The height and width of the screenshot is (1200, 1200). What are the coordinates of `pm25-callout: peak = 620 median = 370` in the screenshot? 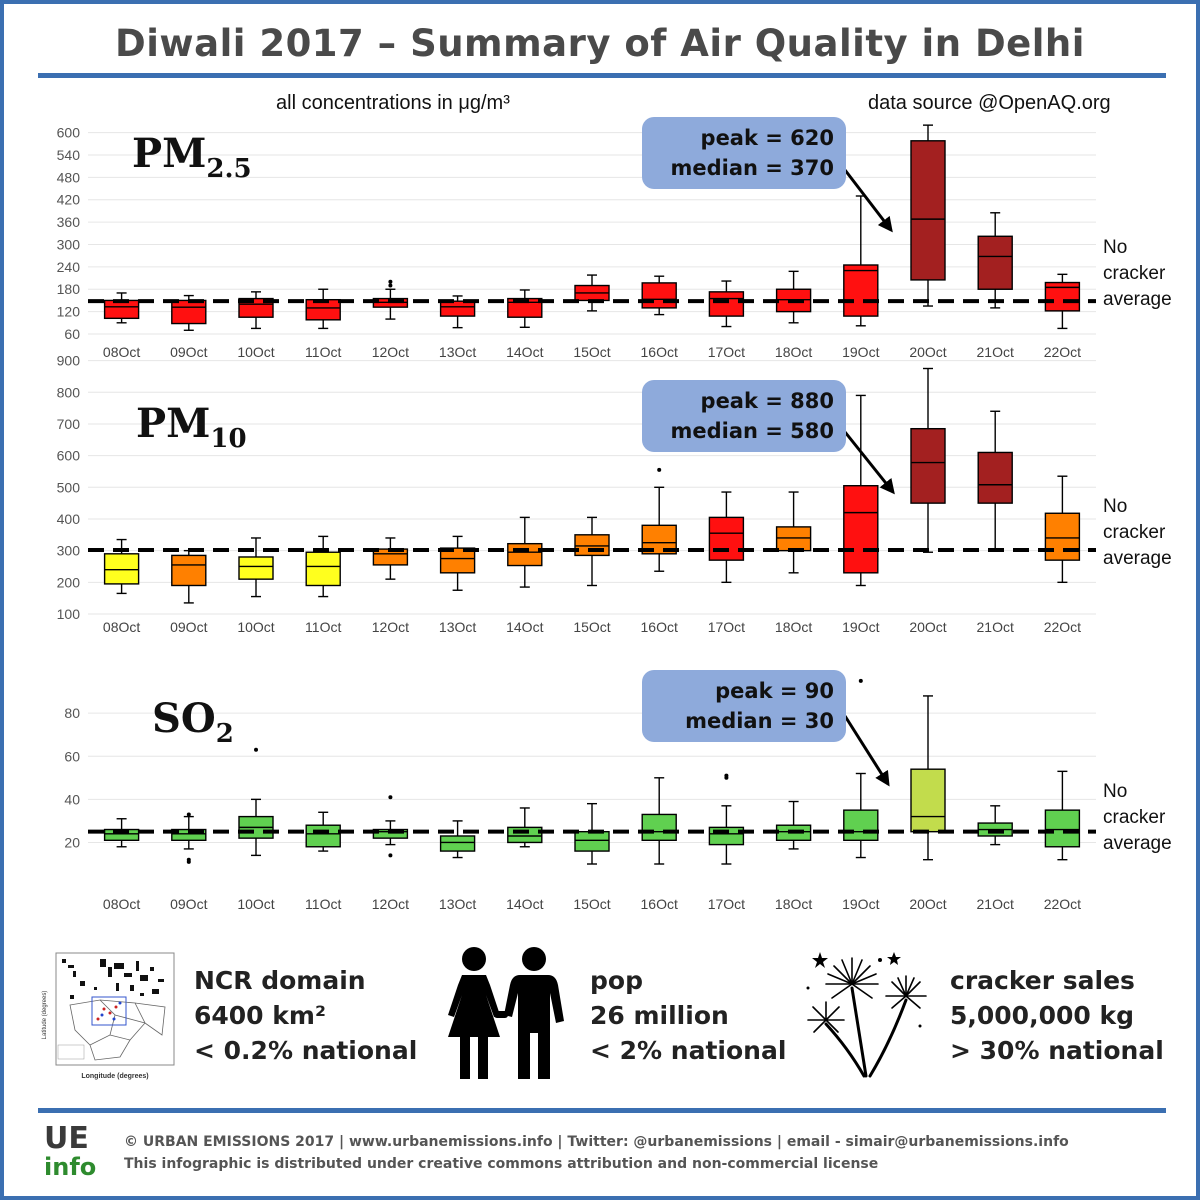 It's located at (744, 153).